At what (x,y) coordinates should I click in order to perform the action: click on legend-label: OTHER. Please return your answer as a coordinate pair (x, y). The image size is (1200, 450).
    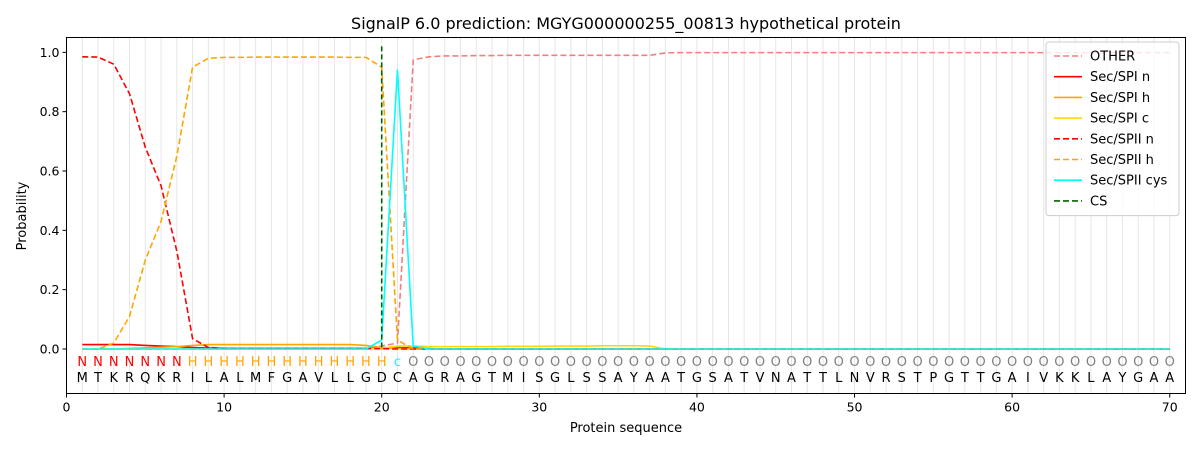
    Looking at the image, I should click on (1112, 57).